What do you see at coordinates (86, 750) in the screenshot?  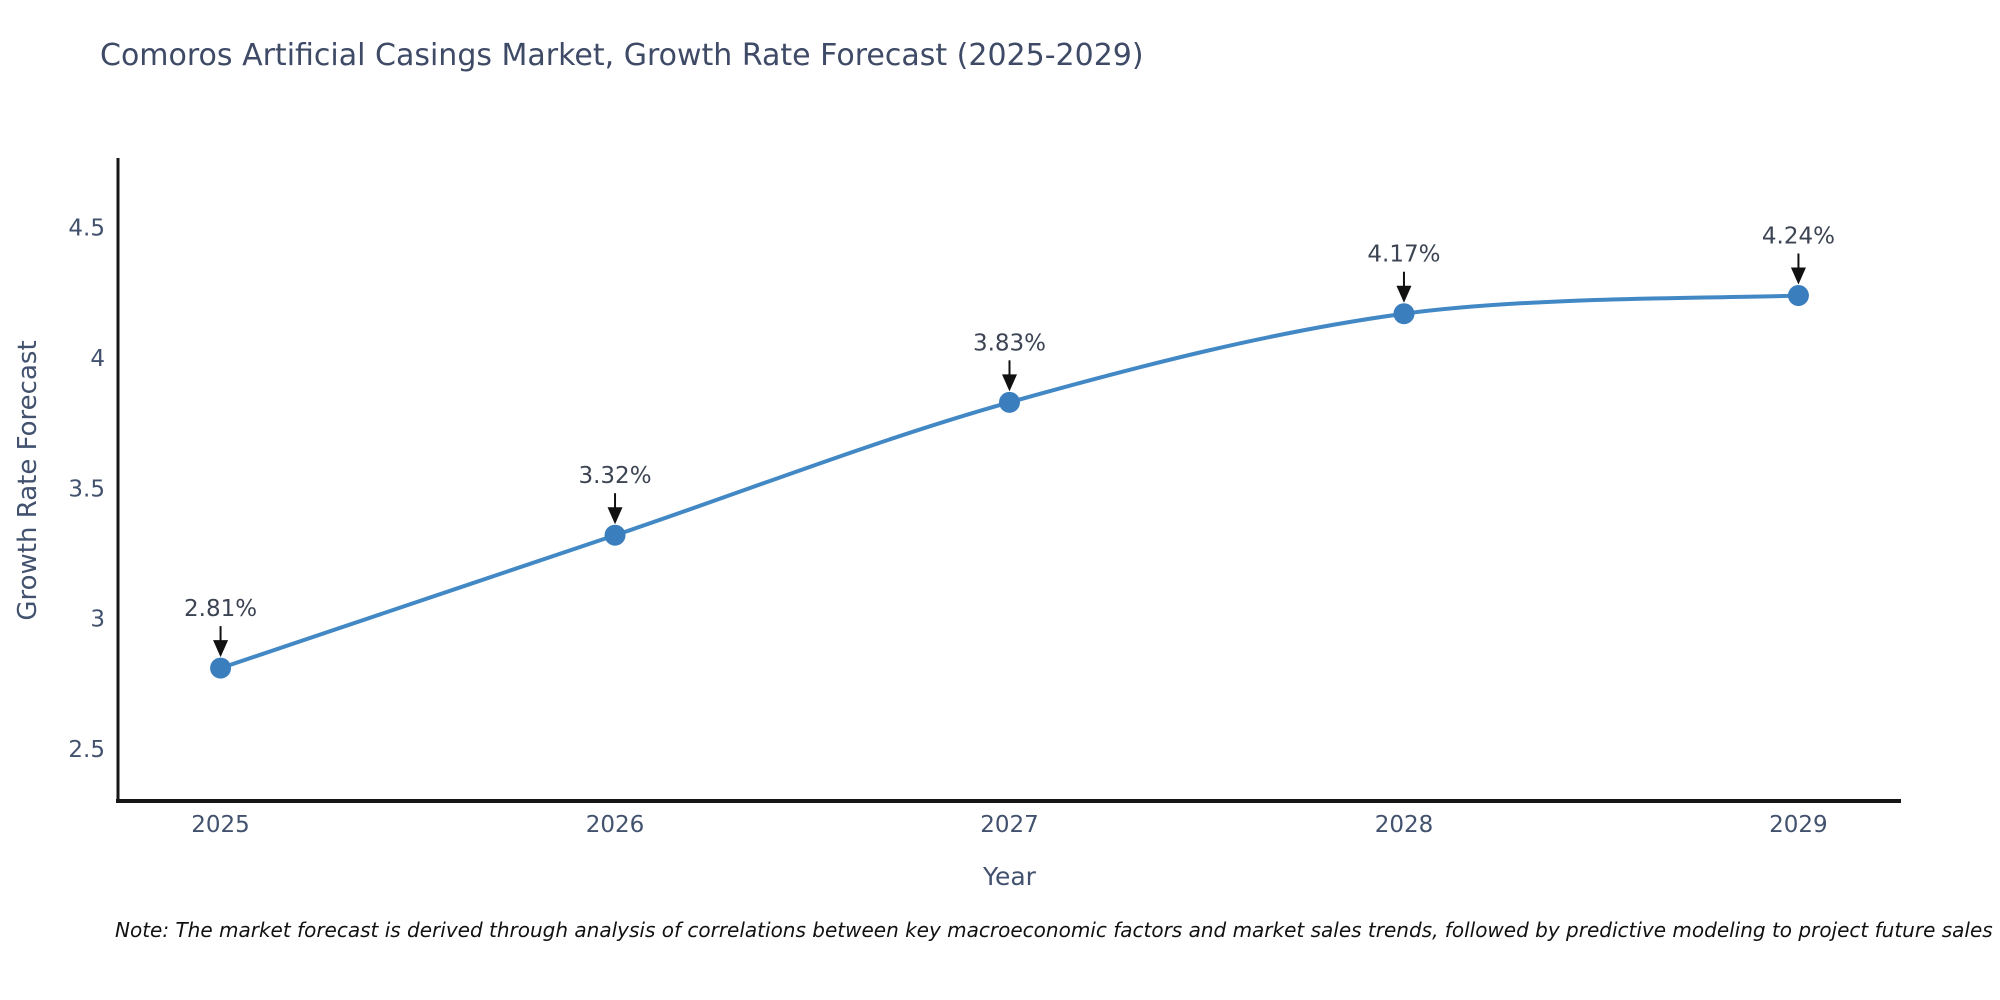 I see `y-tick-label: 2.5` at bounding box center [86, 750].